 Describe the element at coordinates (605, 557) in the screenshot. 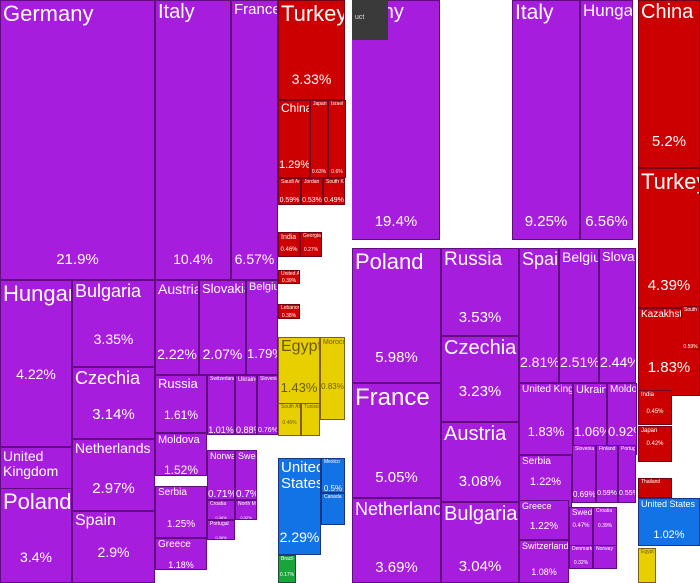

I see `tile-norway: Norway` at that location.